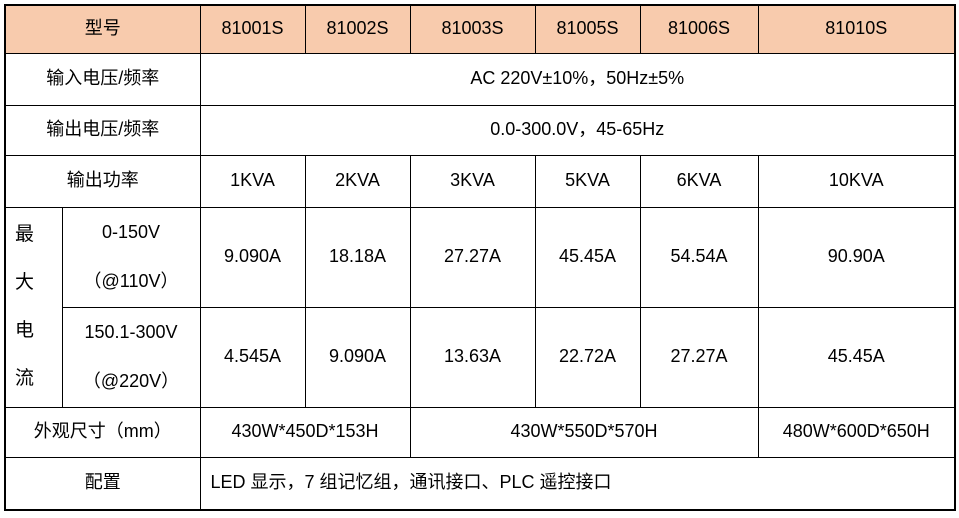 This screenshot has width=959, height=518. What do you see at coordinates (357, 181) in the screenshot?
I see `power-cell: 2KVA` at bounding box center [357, 181].